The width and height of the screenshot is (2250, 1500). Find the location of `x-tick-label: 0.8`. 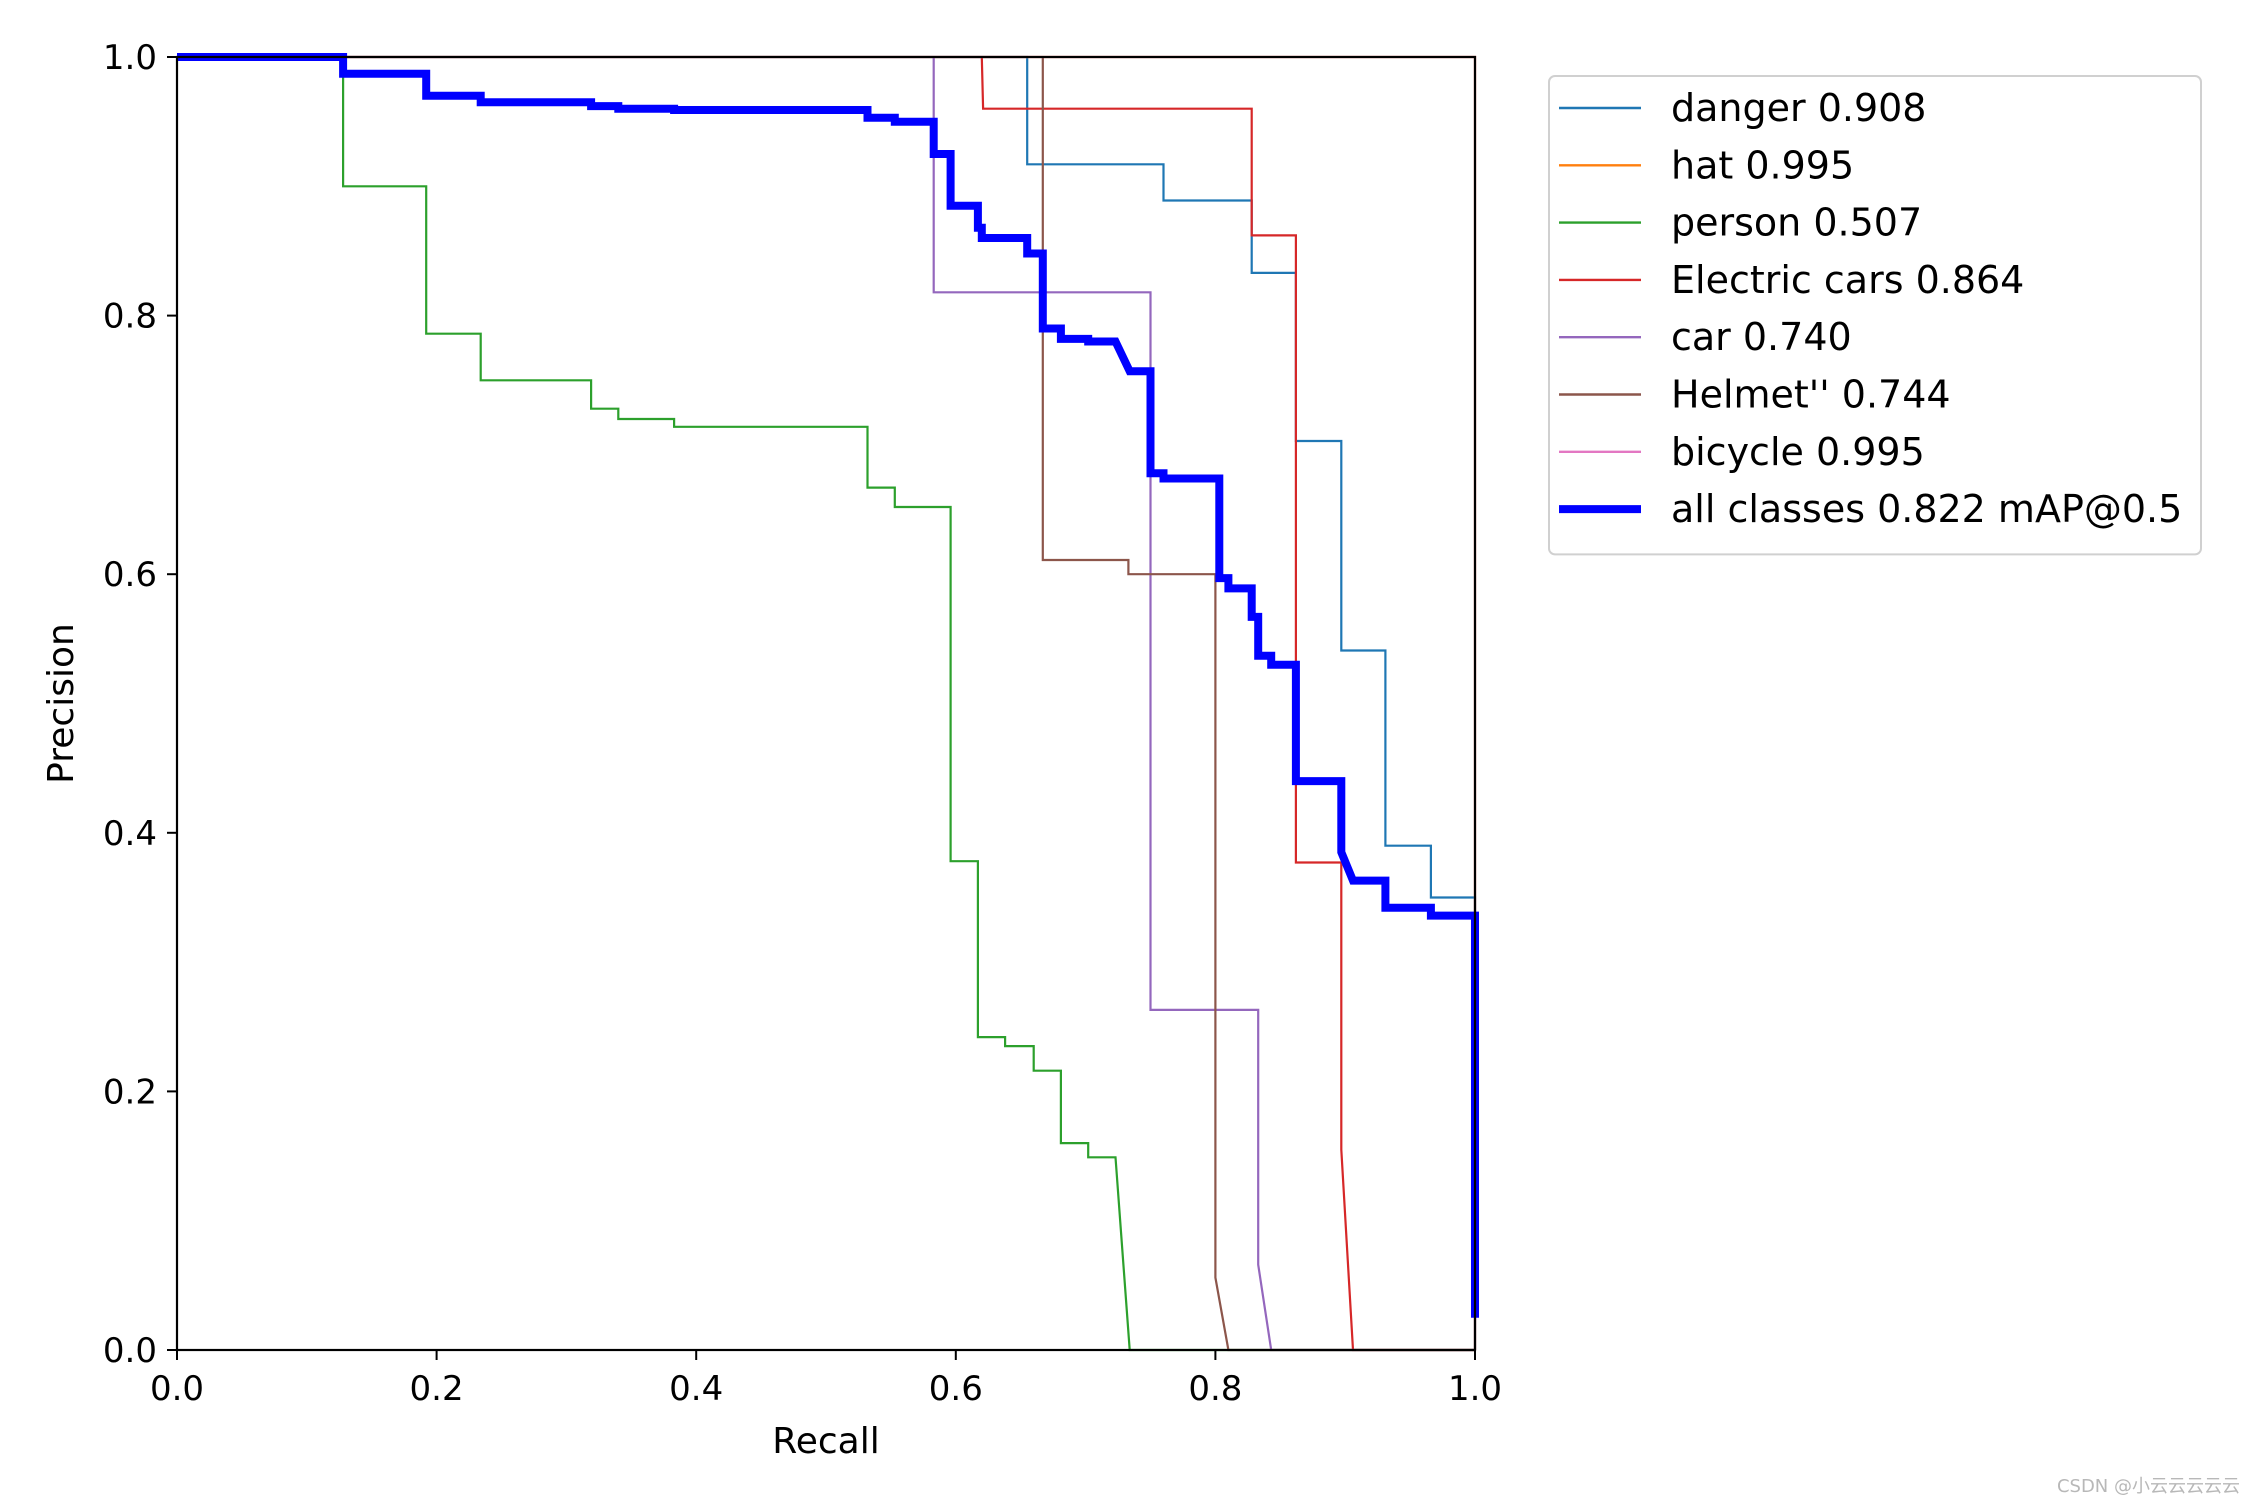

x-tick-label: 0.8 is located at coordinates (1215, 1389).